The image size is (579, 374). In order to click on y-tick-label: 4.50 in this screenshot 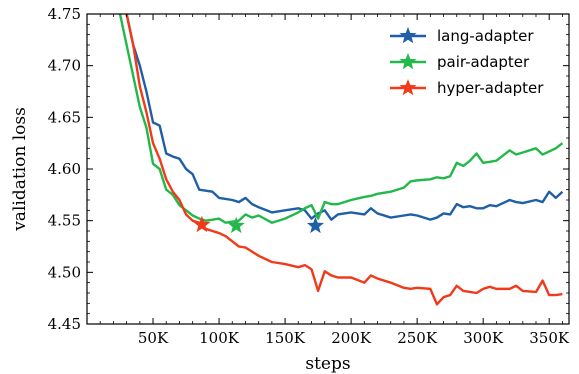, I will do `click(64, 272)`.